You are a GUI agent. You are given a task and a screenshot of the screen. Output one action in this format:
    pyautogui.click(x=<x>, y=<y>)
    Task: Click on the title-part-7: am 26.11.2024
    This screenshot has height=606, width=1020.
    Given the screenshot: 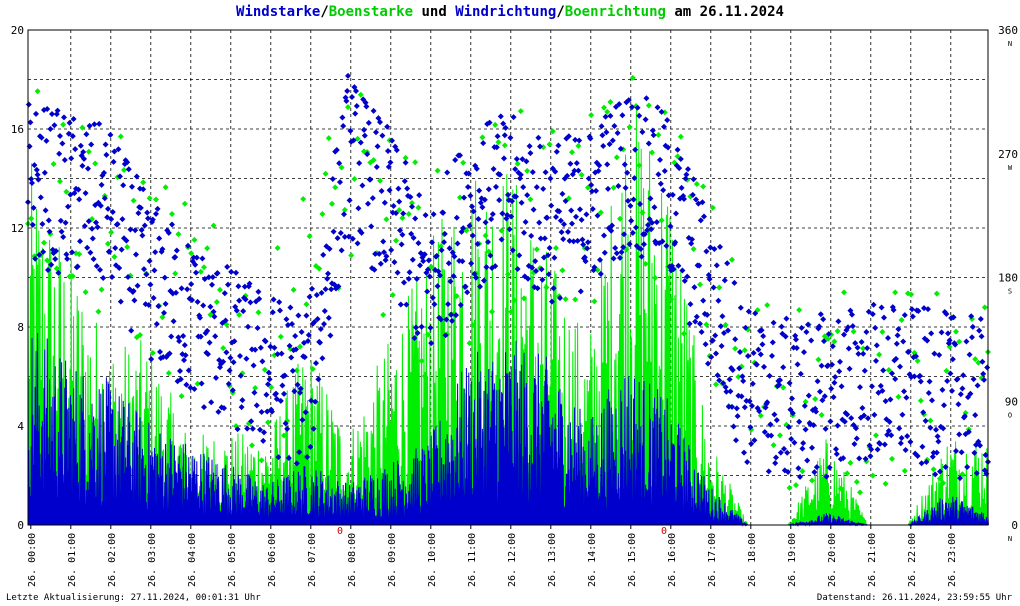 What is the action you would take?
    pyautogui.click(x=724, y=12)
    